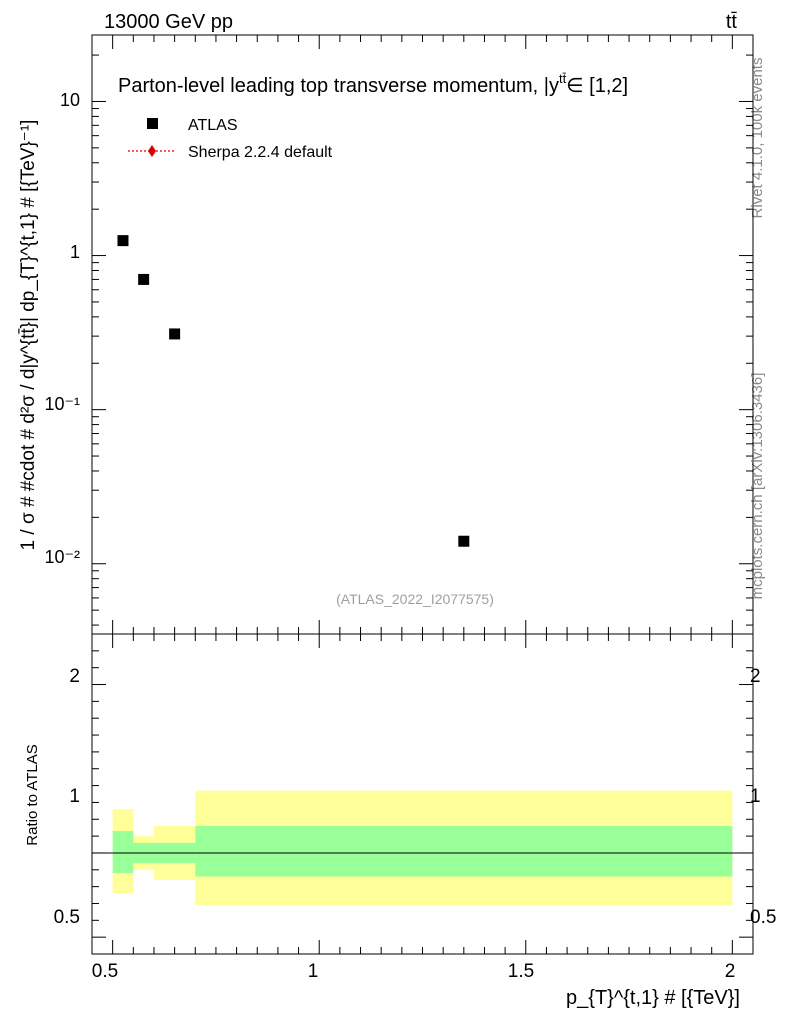 This screenshot has width=786, height=1024. Describe the element at coordinates (755, 676) in the screenshot. I see `ratio-ytick-label-right: 2` at that location.